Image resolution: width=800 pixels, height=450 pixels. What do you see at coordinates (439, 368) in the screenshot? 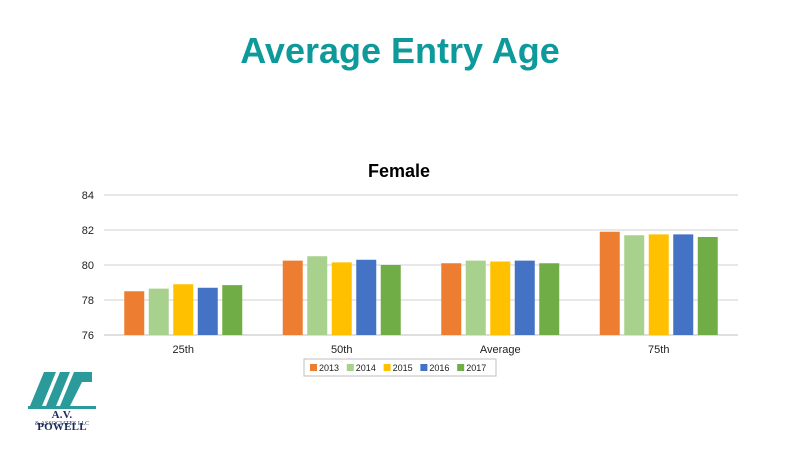
I see `legend-label: 2016` at bounding box center [439, 368].